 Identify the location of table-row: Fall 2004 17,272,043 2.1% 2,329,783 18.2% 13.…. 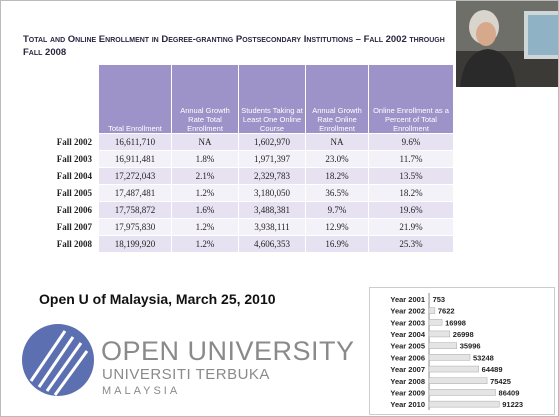
(247, 176).